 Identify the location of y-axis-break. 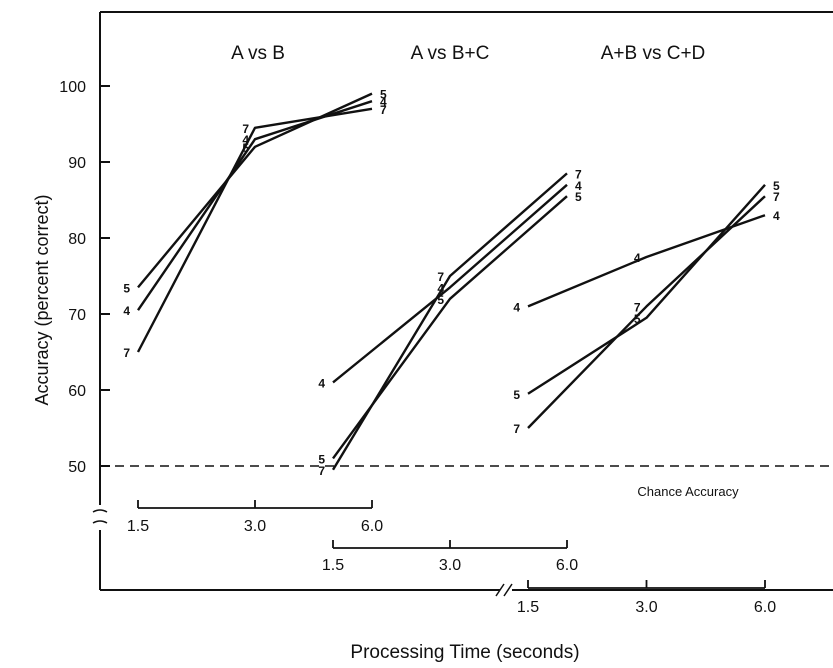
(100, 516).